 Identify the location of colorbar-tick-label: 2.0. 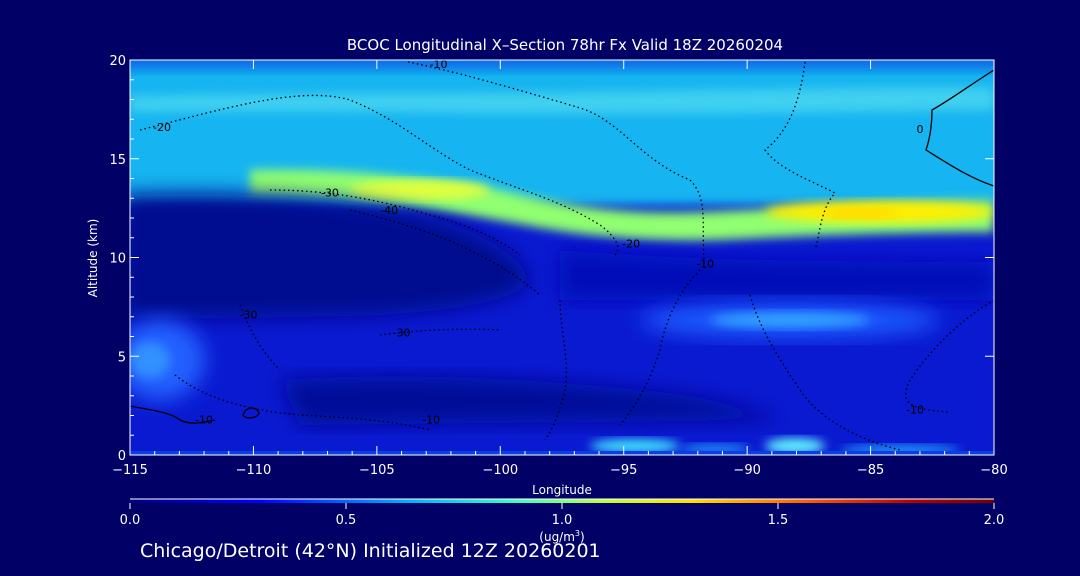
(994, 520).